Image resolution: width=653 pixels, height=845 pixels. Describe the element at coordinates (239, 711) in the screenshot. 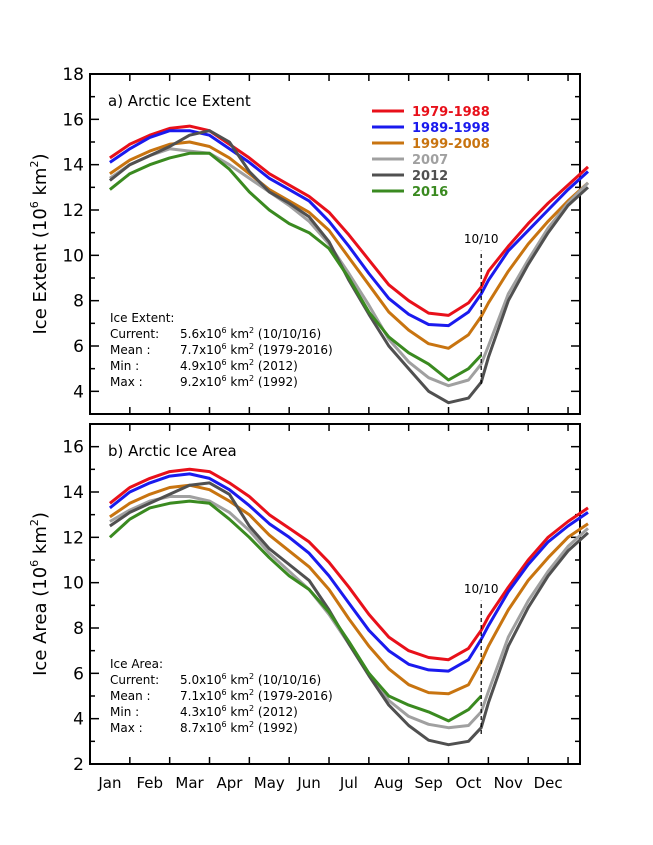

I see `stats-value: 4.3x106 km2 (2012)` at that location.